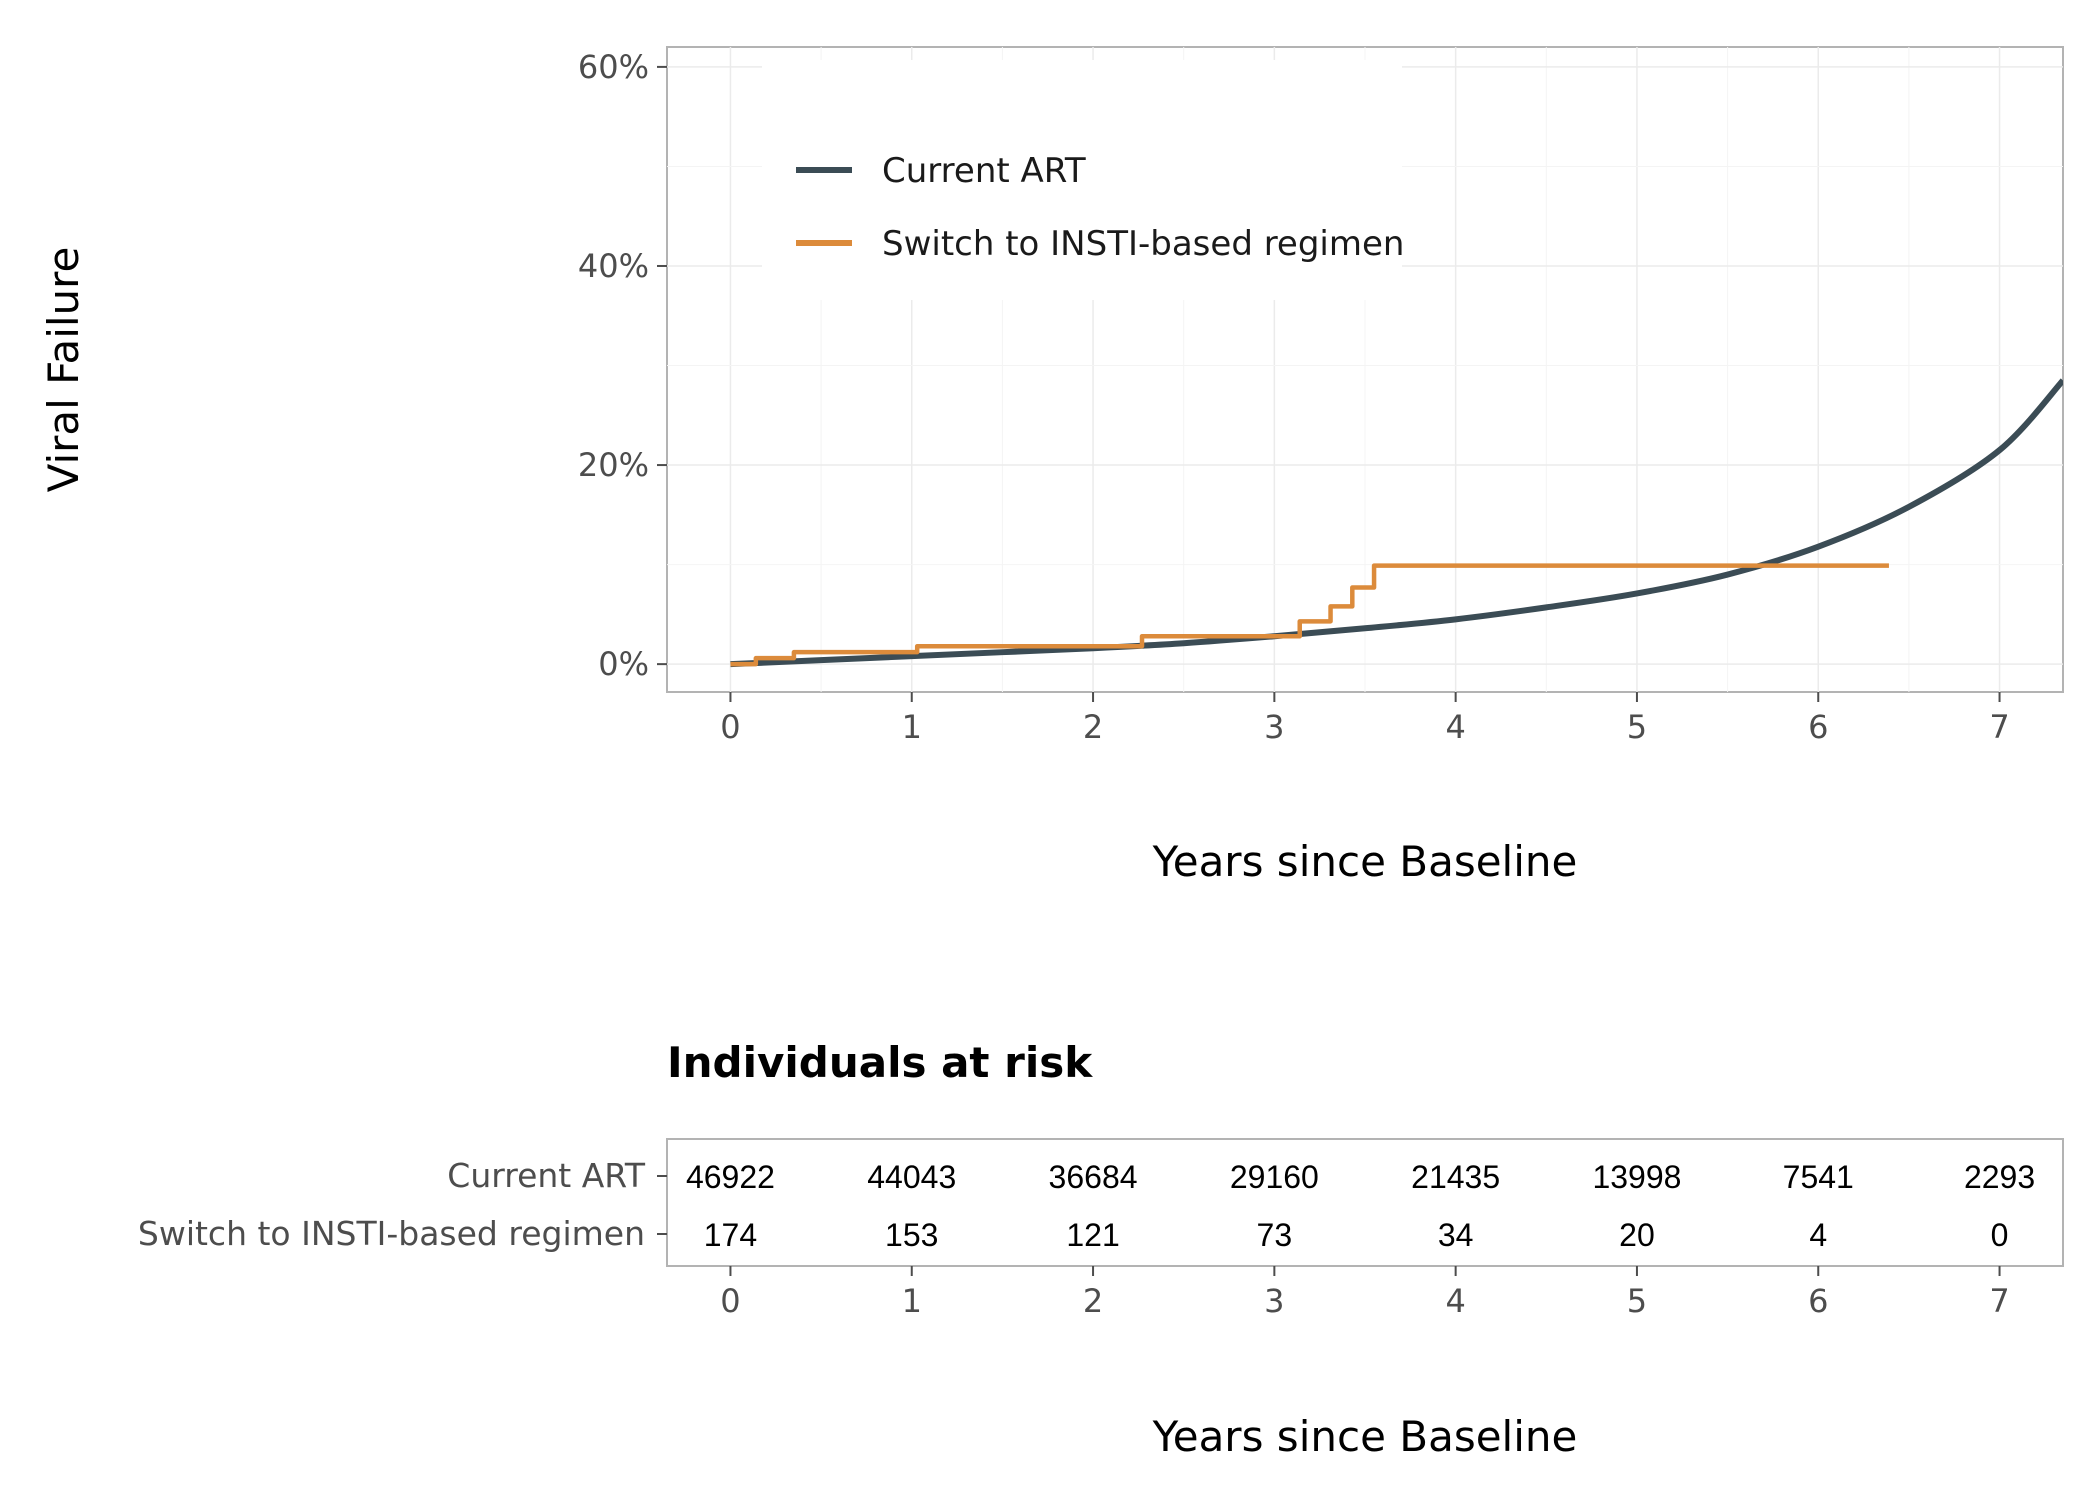 This screenshot has width=2100, height=1500. Describe the element at coordinates (1636, 1177) in the screenshot. I see `risk-table-cell: 13998` at that location.